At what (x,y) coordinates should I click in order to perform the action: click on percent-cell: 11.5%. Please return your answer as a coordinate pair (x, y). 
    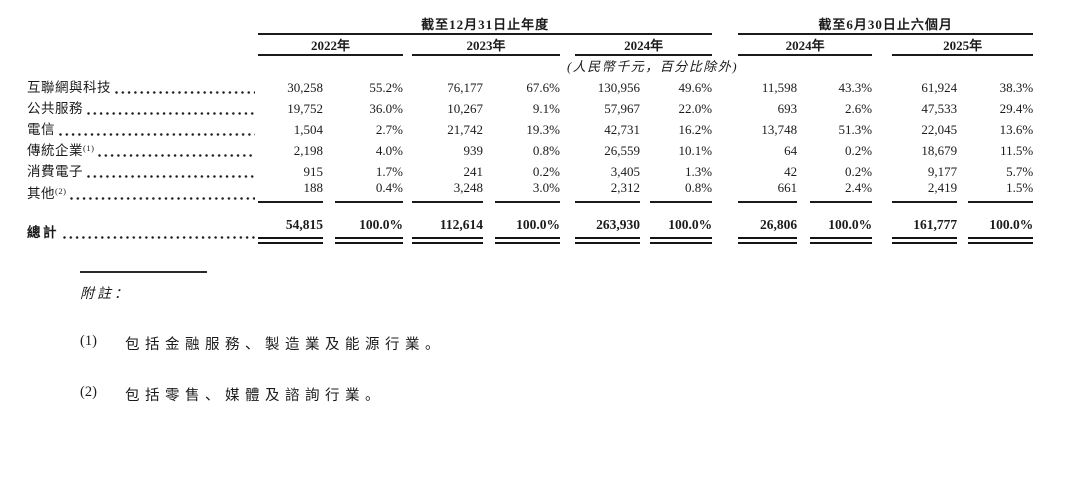
    Looking at the image, I should click on (1017, 150).